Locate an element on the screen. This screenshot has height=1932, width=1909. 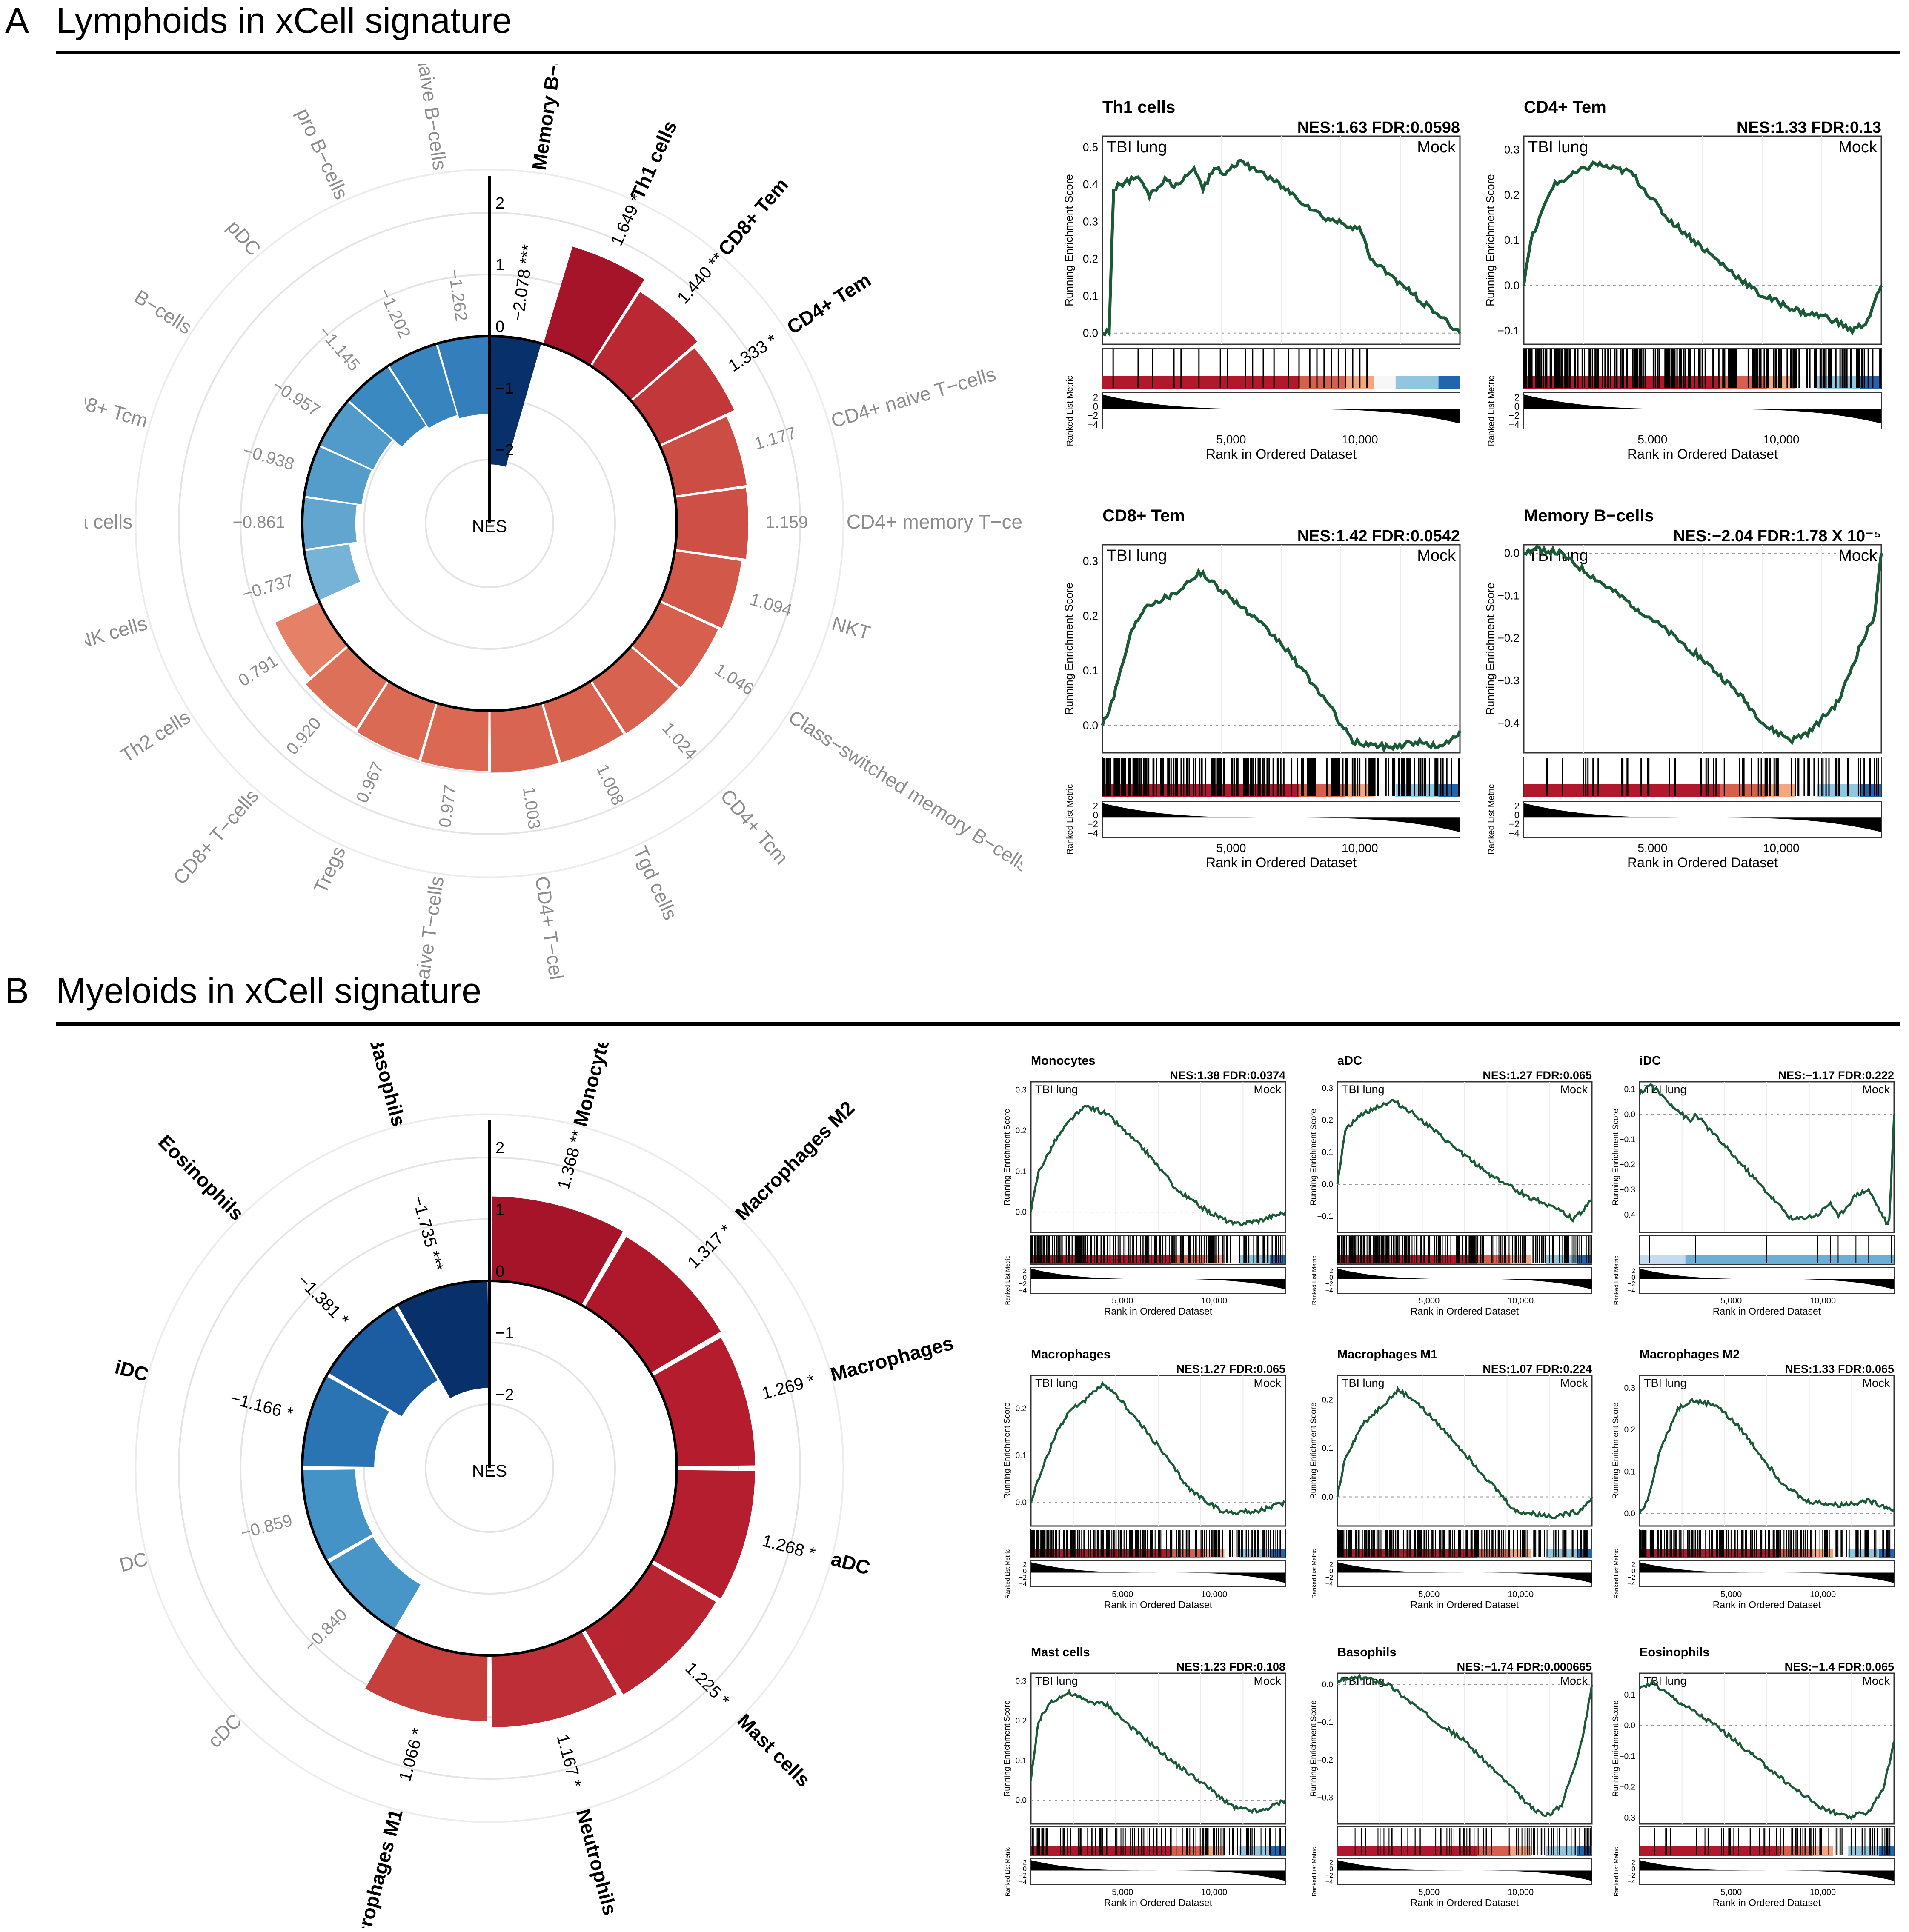
category-label-plasma-cells: Plasma cells is located at coordinates (108, 522).